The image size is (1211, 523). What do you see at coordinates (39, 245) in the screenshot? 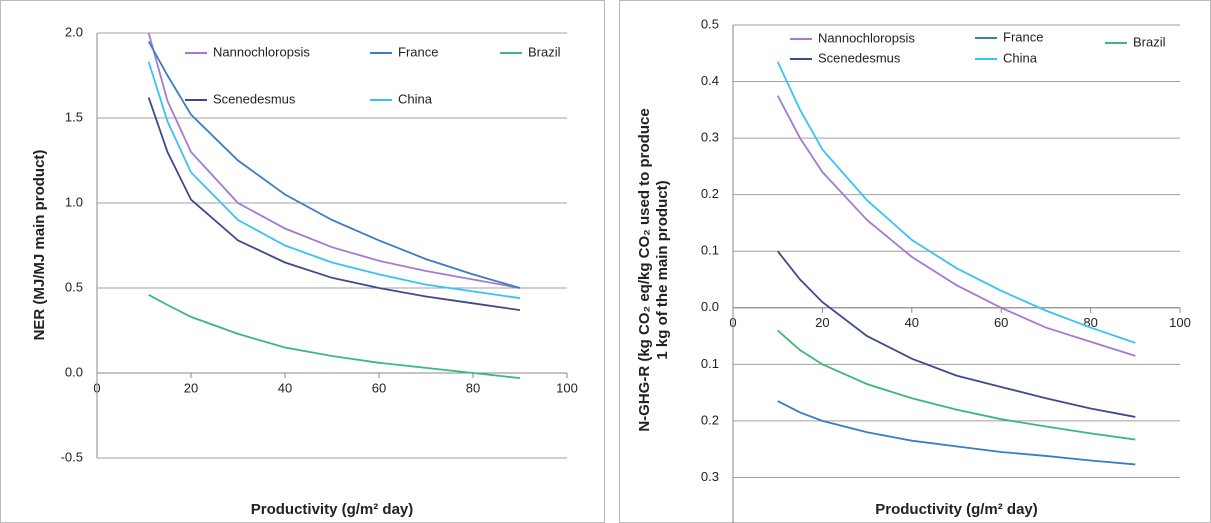
I see `y-axis-title: NER (MJ/MJ main product)` at bounding box center [39, 245].